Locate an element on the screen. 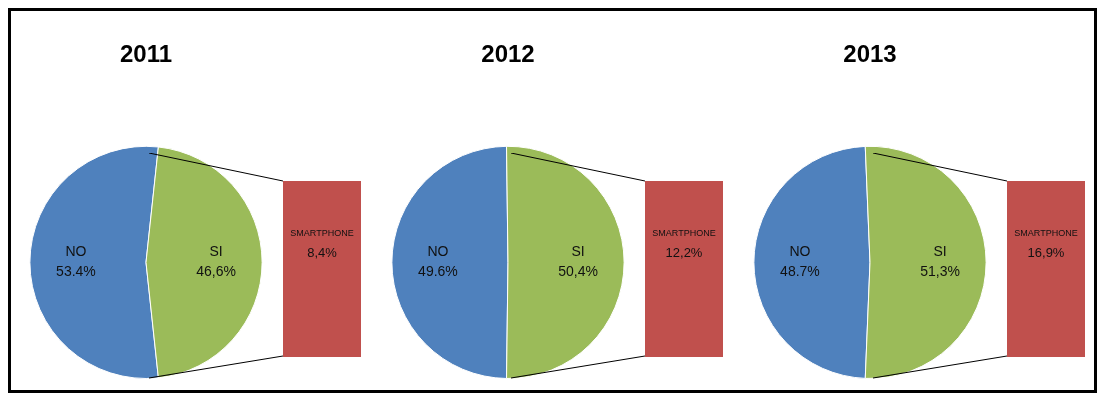 The height and width of the screenshot is (401, 1105). chart-title: 2013 is located at coordinates (870, 54).